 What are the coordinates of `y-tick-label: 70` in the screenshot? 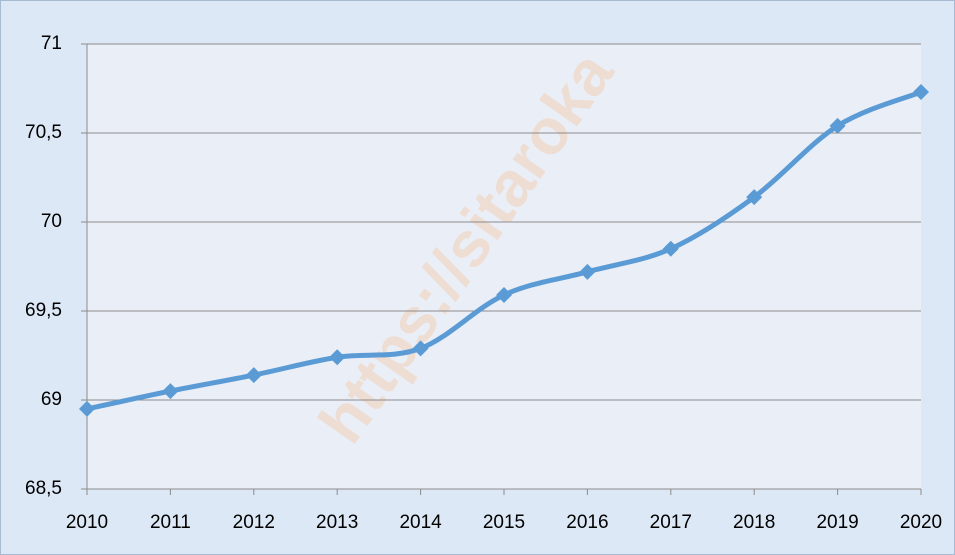 It's located at (51, 221).